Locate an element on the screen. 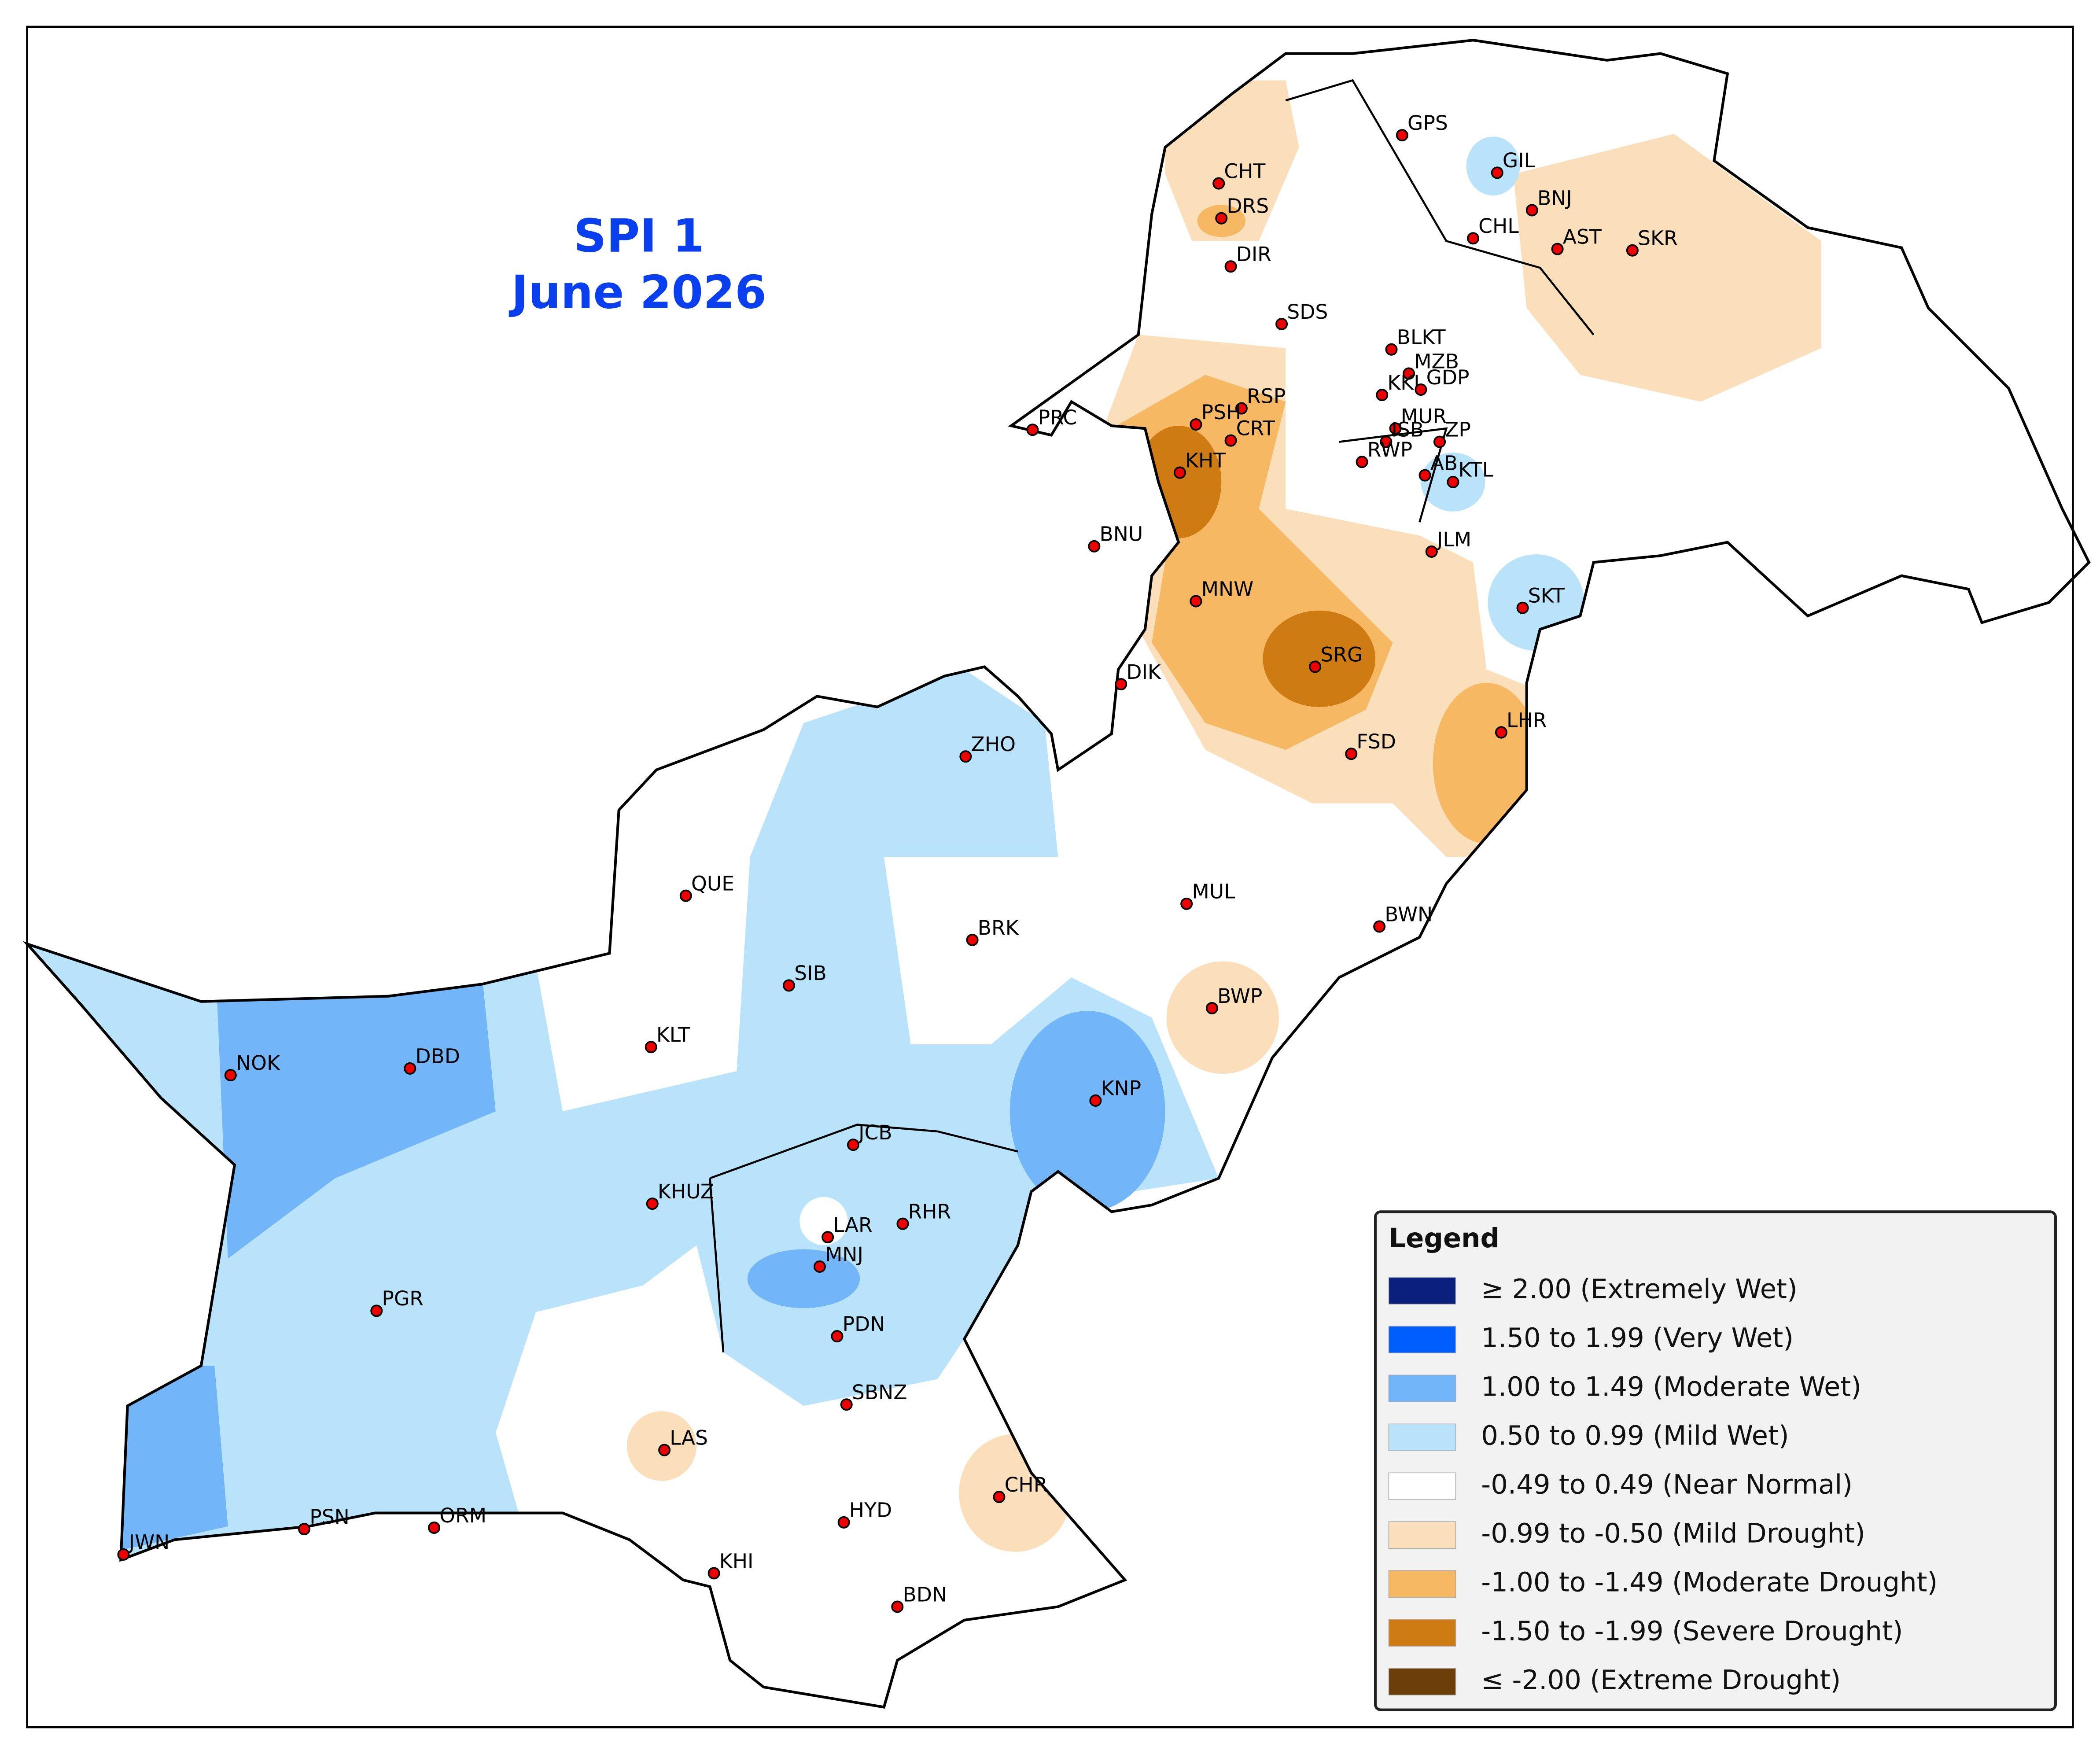  station-label: KLT is located at coordinates (673, 1035).